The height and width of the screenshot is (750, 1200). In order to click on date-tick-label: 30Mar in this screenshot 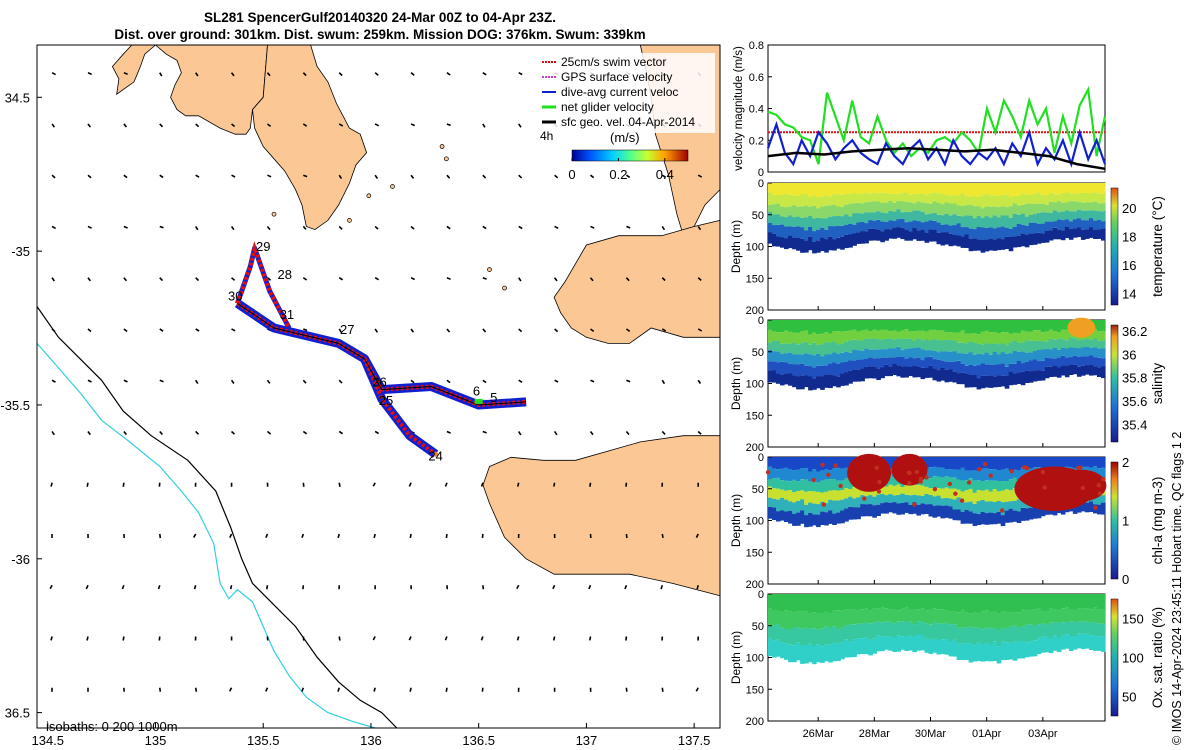, I will do `click(931, 734)`.